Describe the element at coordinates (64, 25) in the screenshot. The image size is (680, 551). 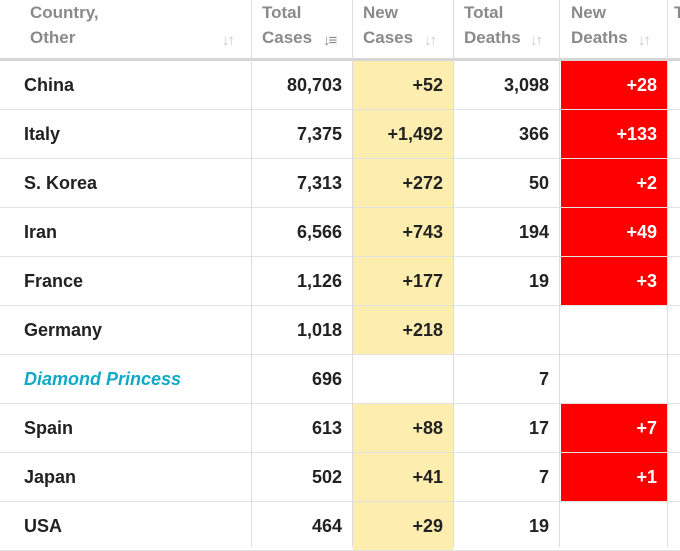
I see `header-country-label: Country, Other` at that location.